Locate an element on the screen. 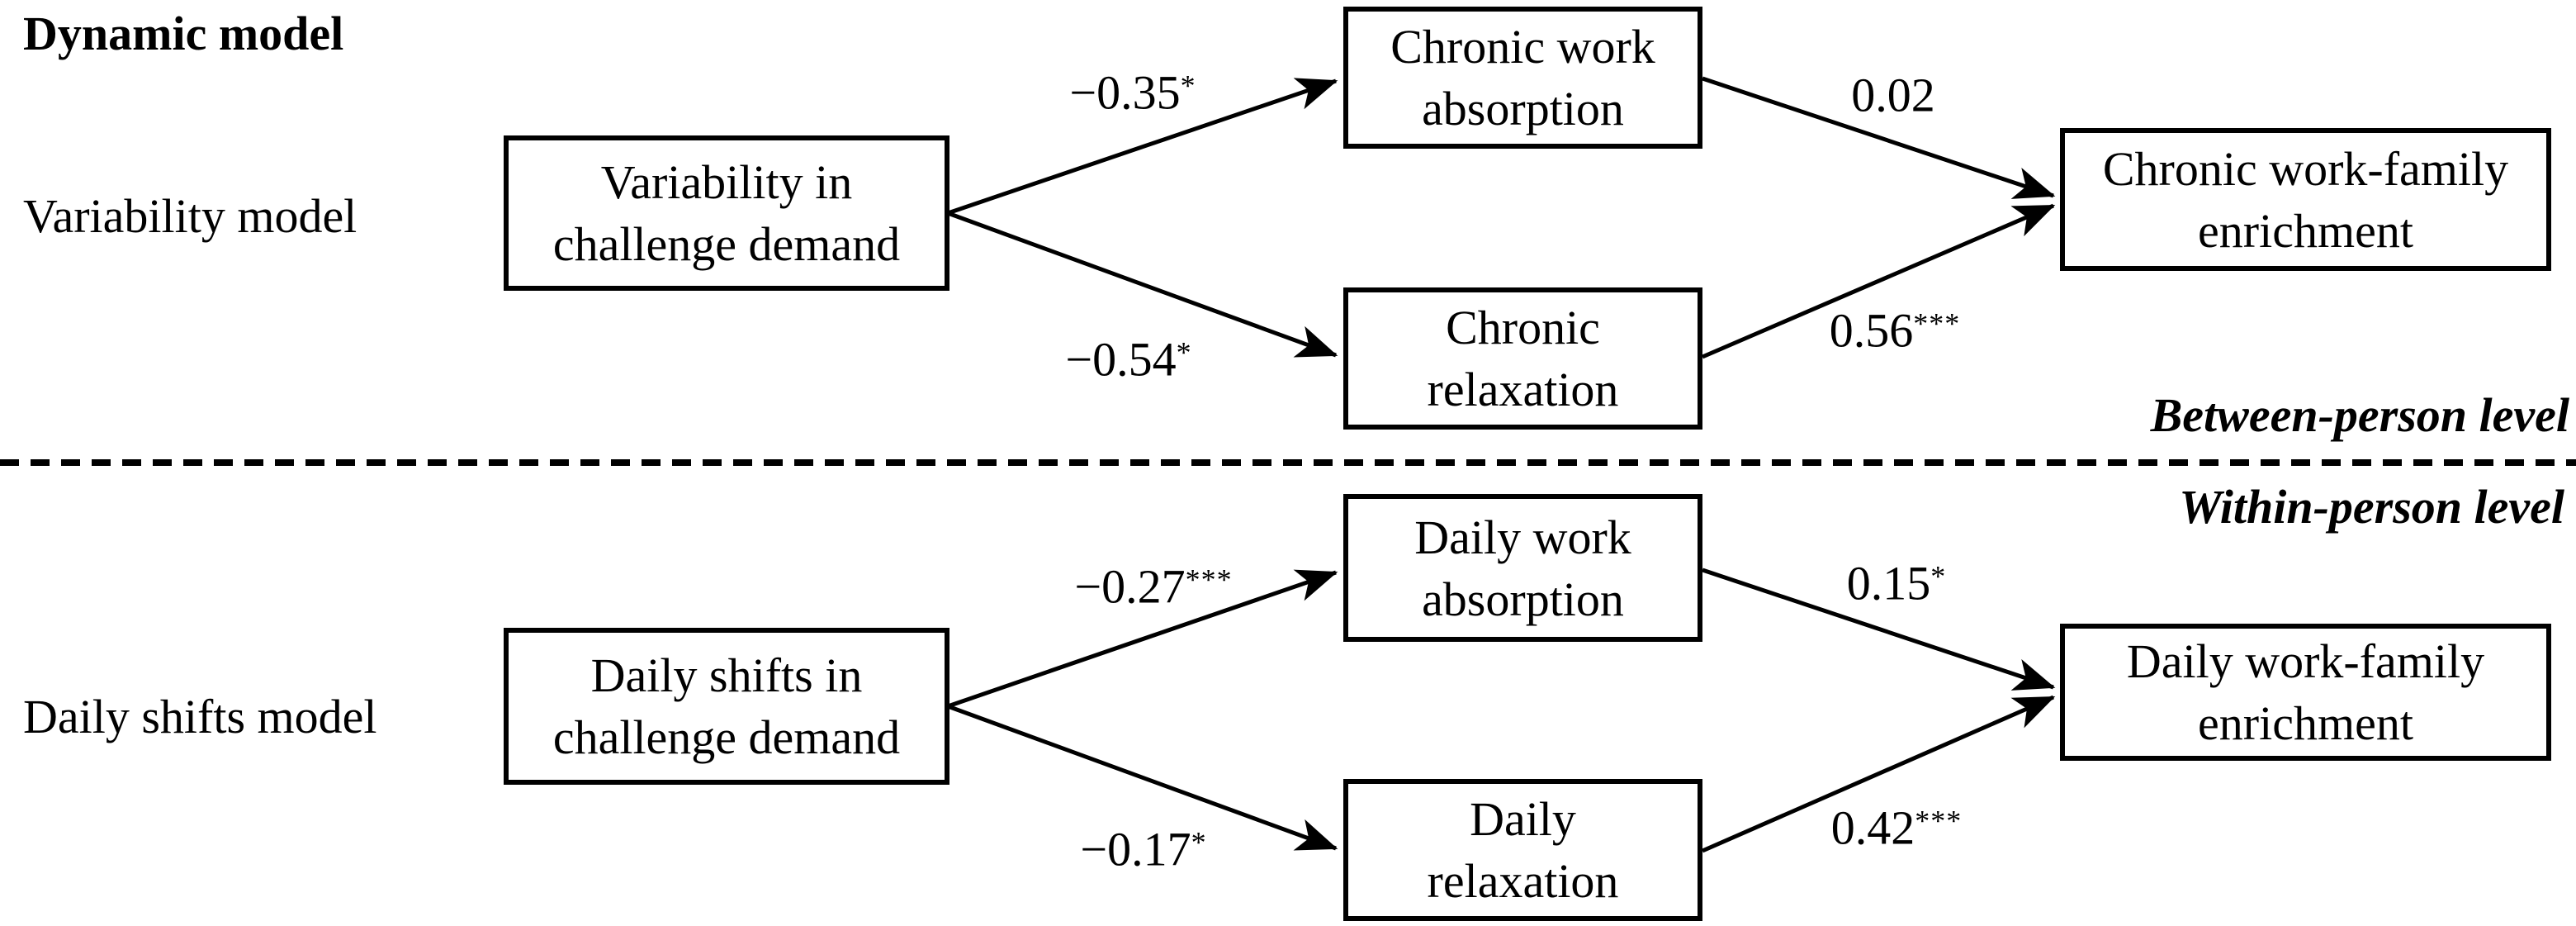 This screenshot has height=926, width=2576. path-coefficient-daily-absorption-to-enrichment: 0.15* is located at coordinates (1896, 582).